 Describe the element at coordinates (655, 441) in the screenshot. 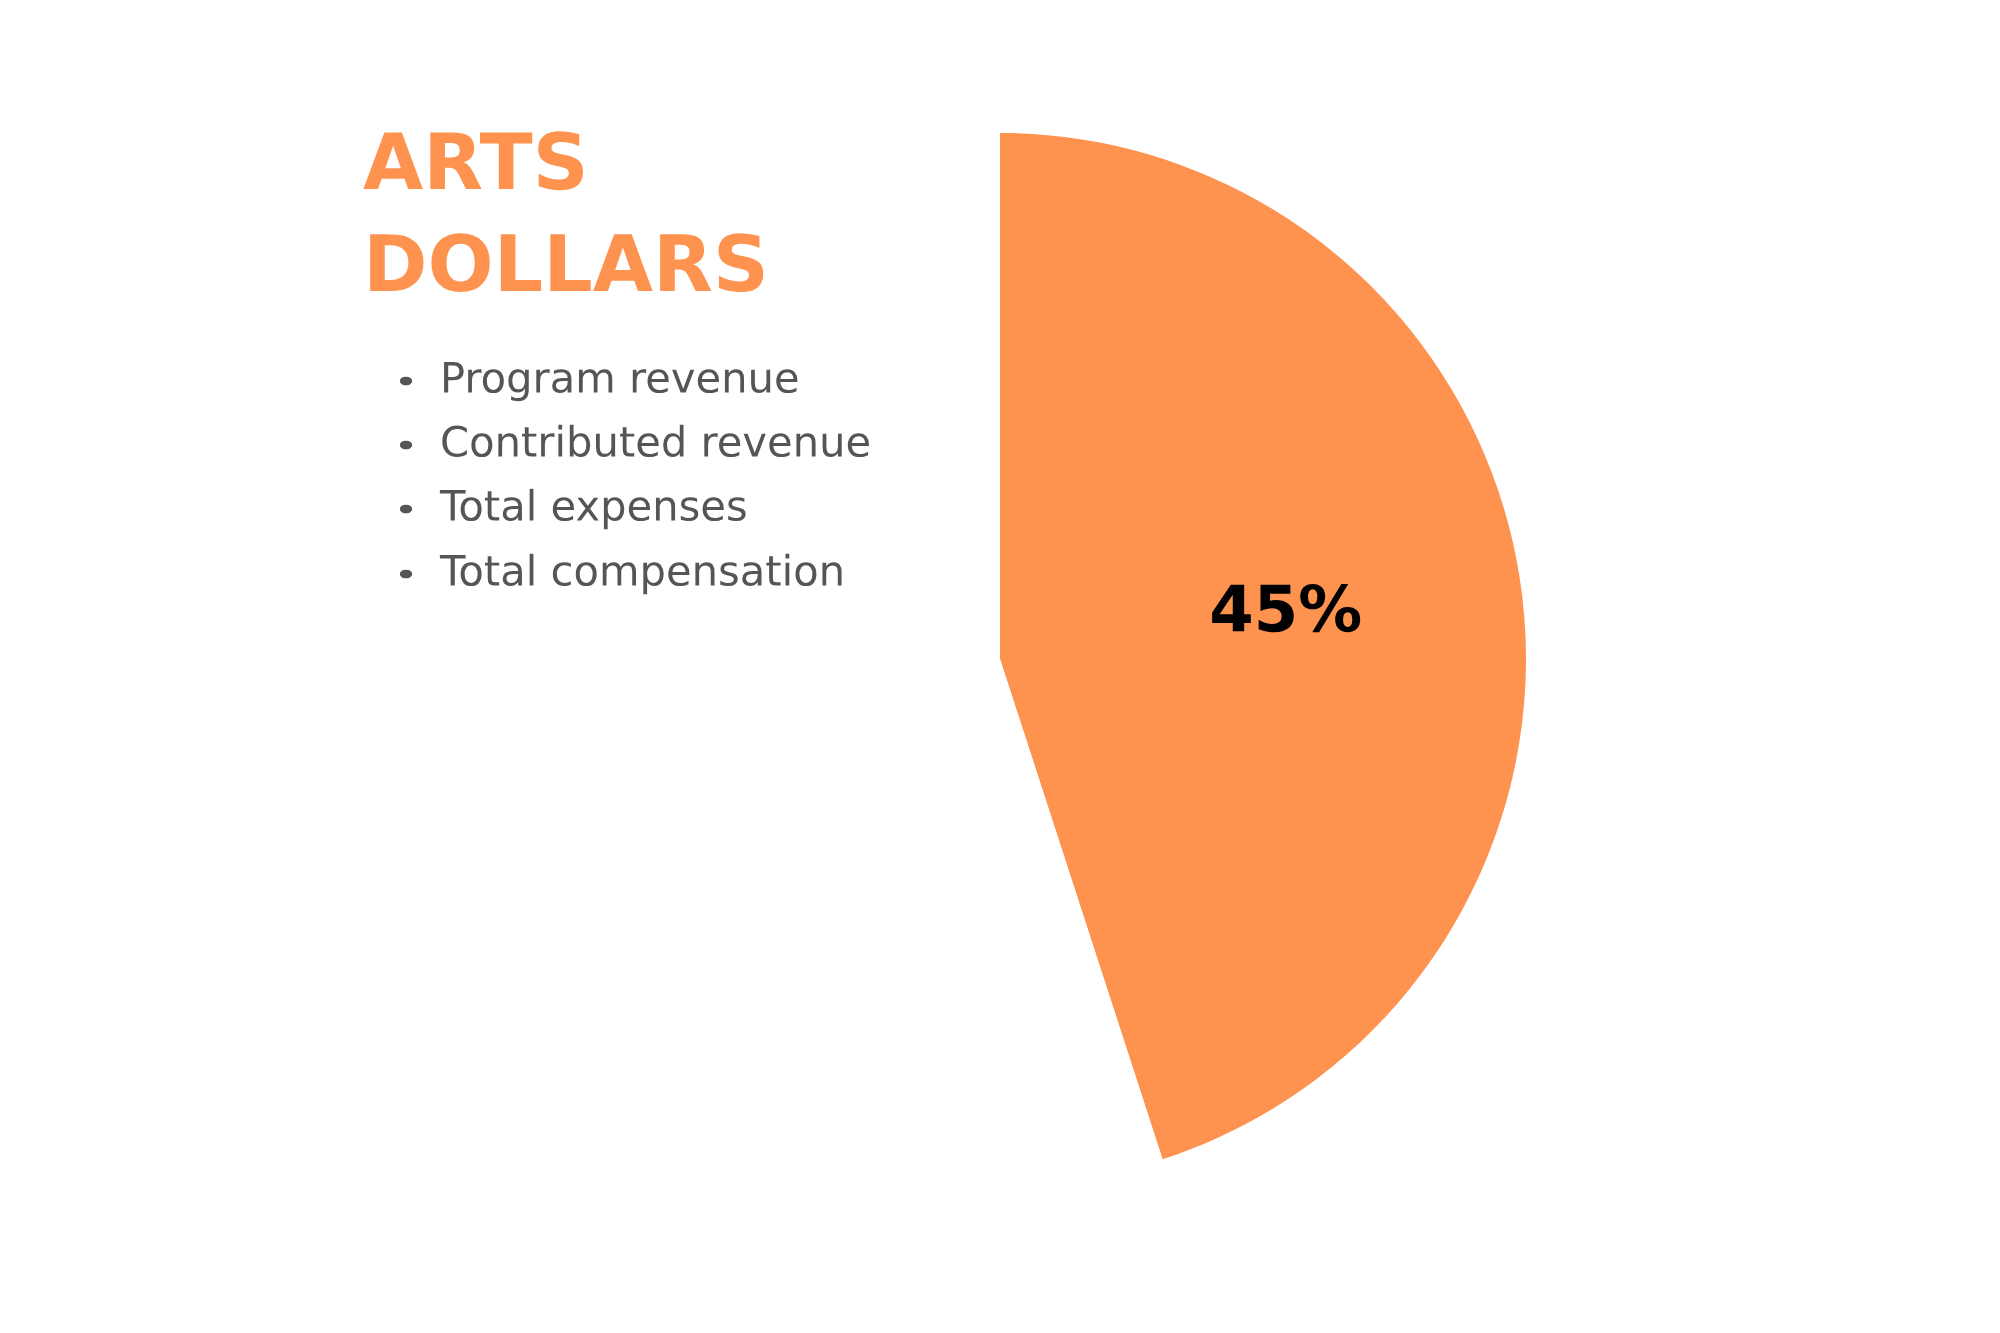

I see `text: Contributed revenue` at that location.